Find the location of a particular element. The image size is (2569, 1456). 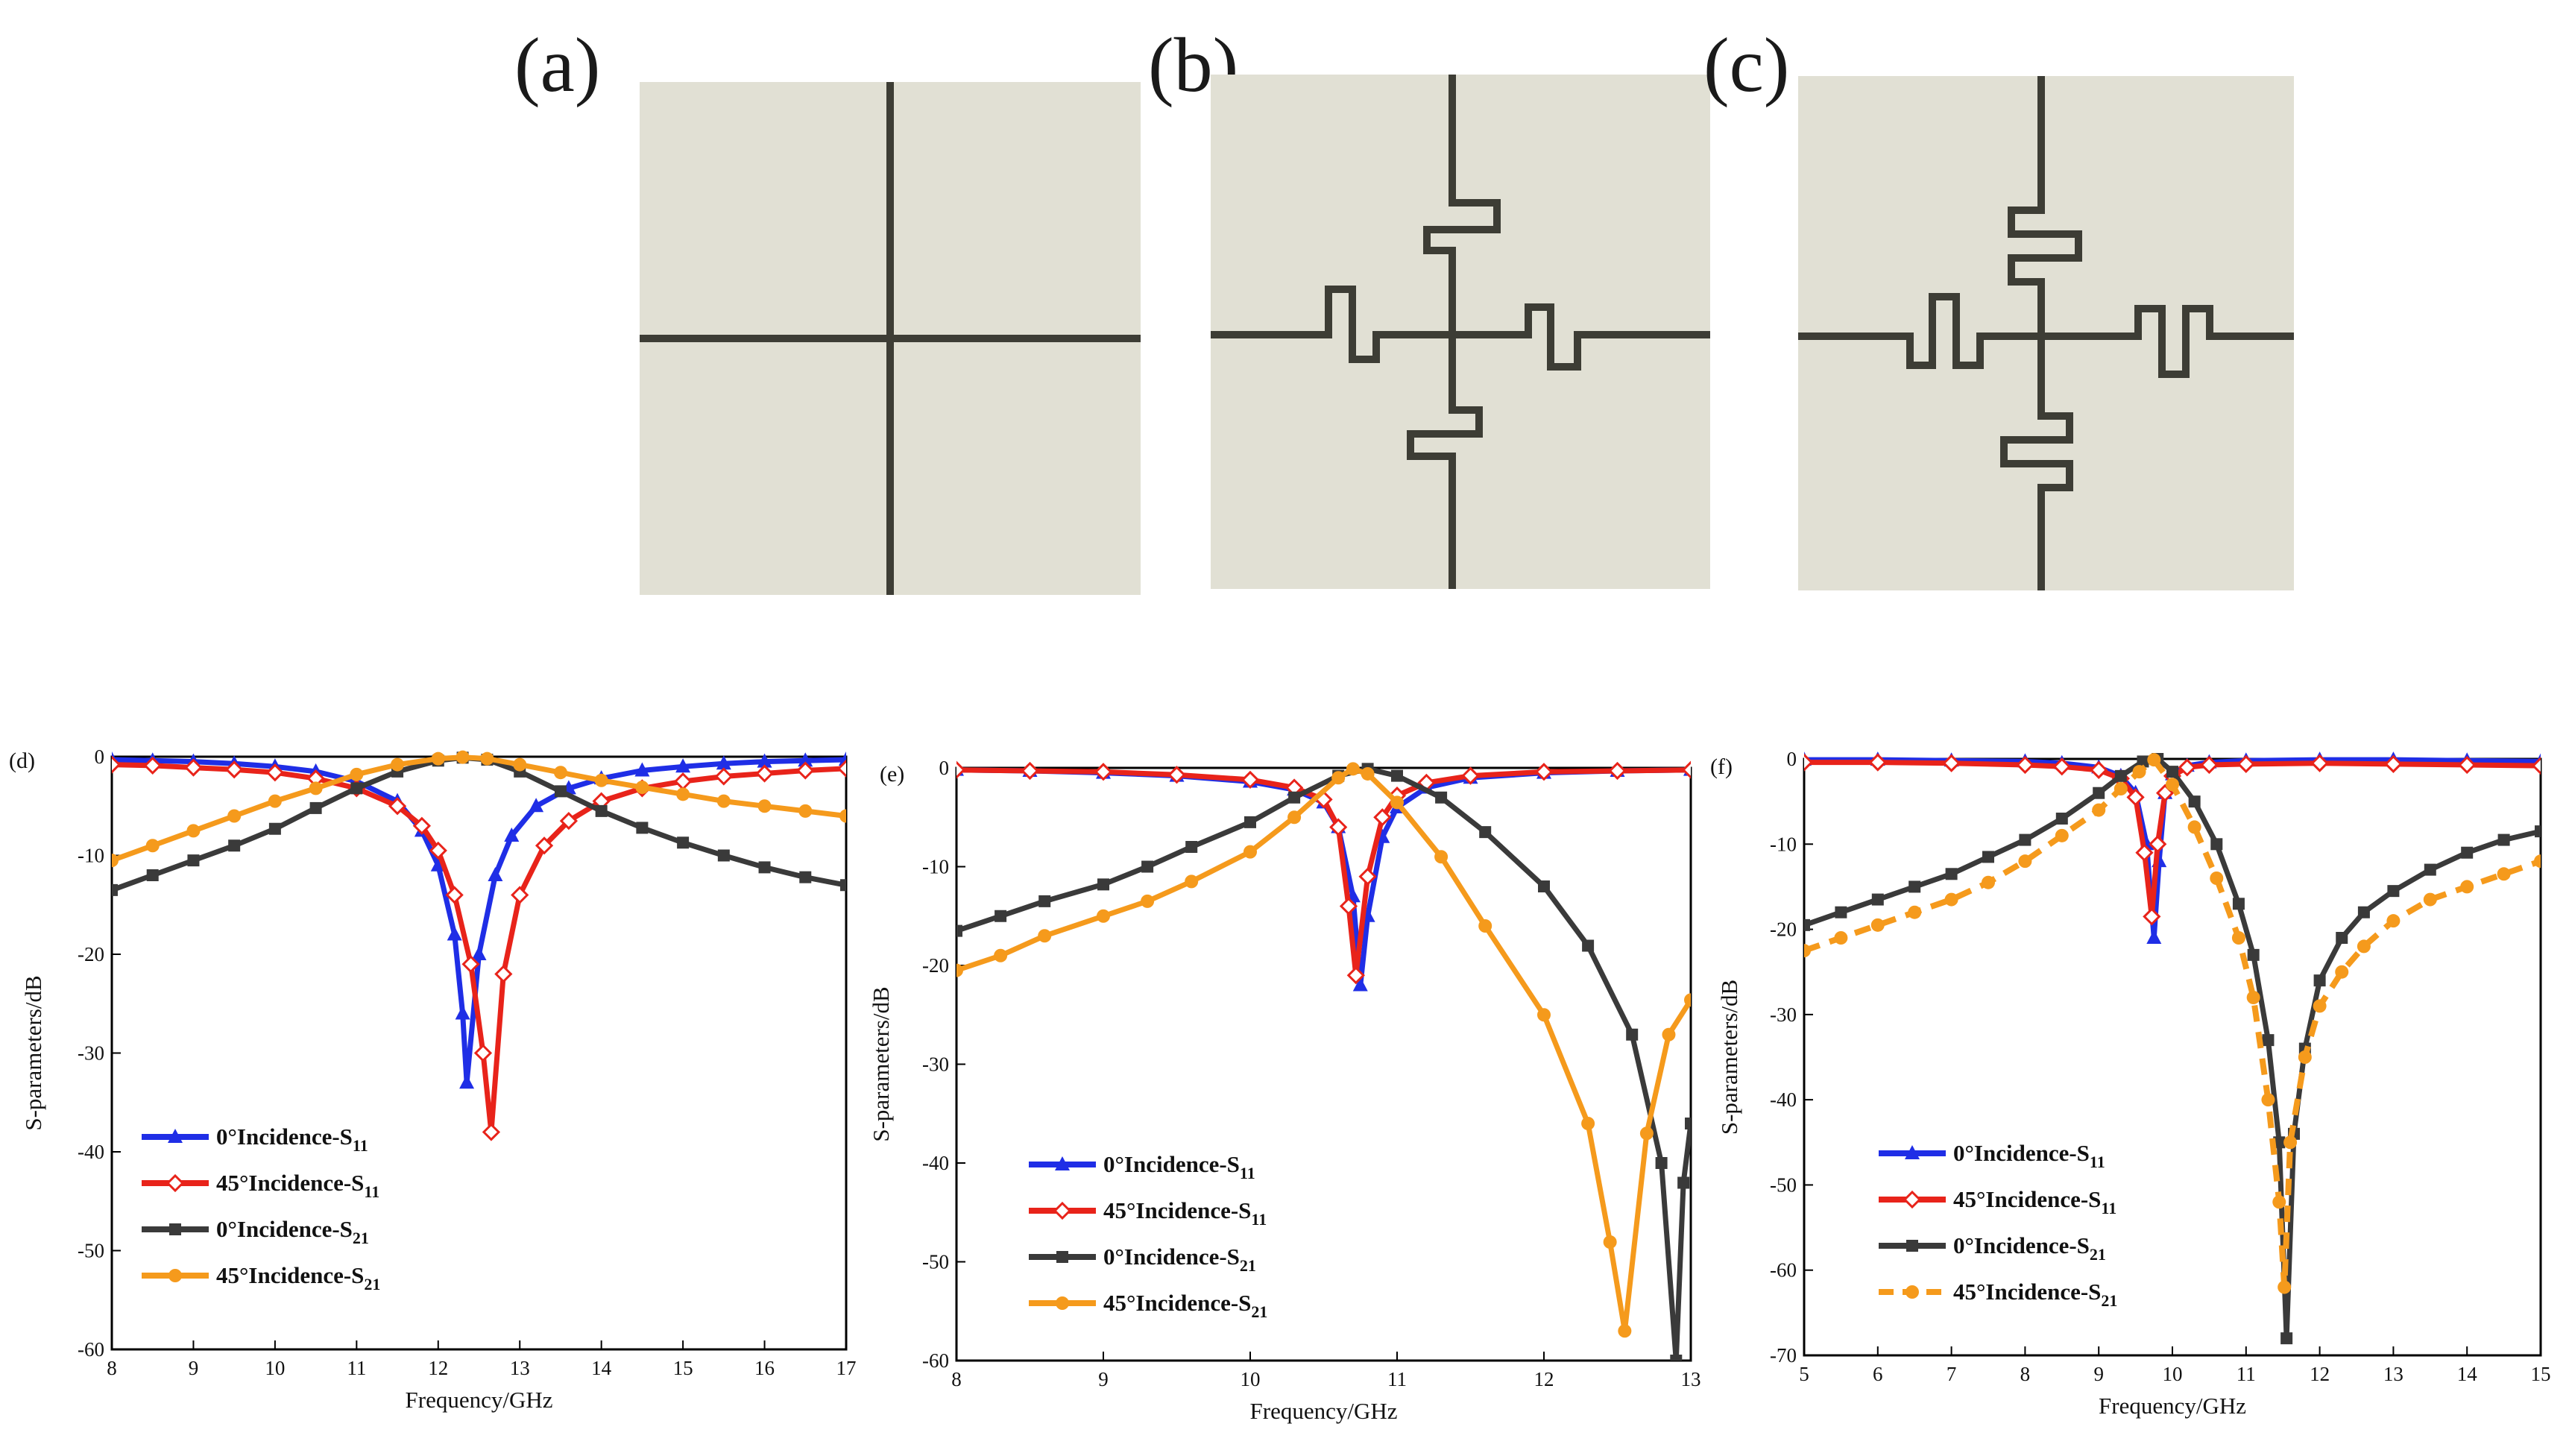

x-tick-label: 9 is located at coordinates (194, 1368).